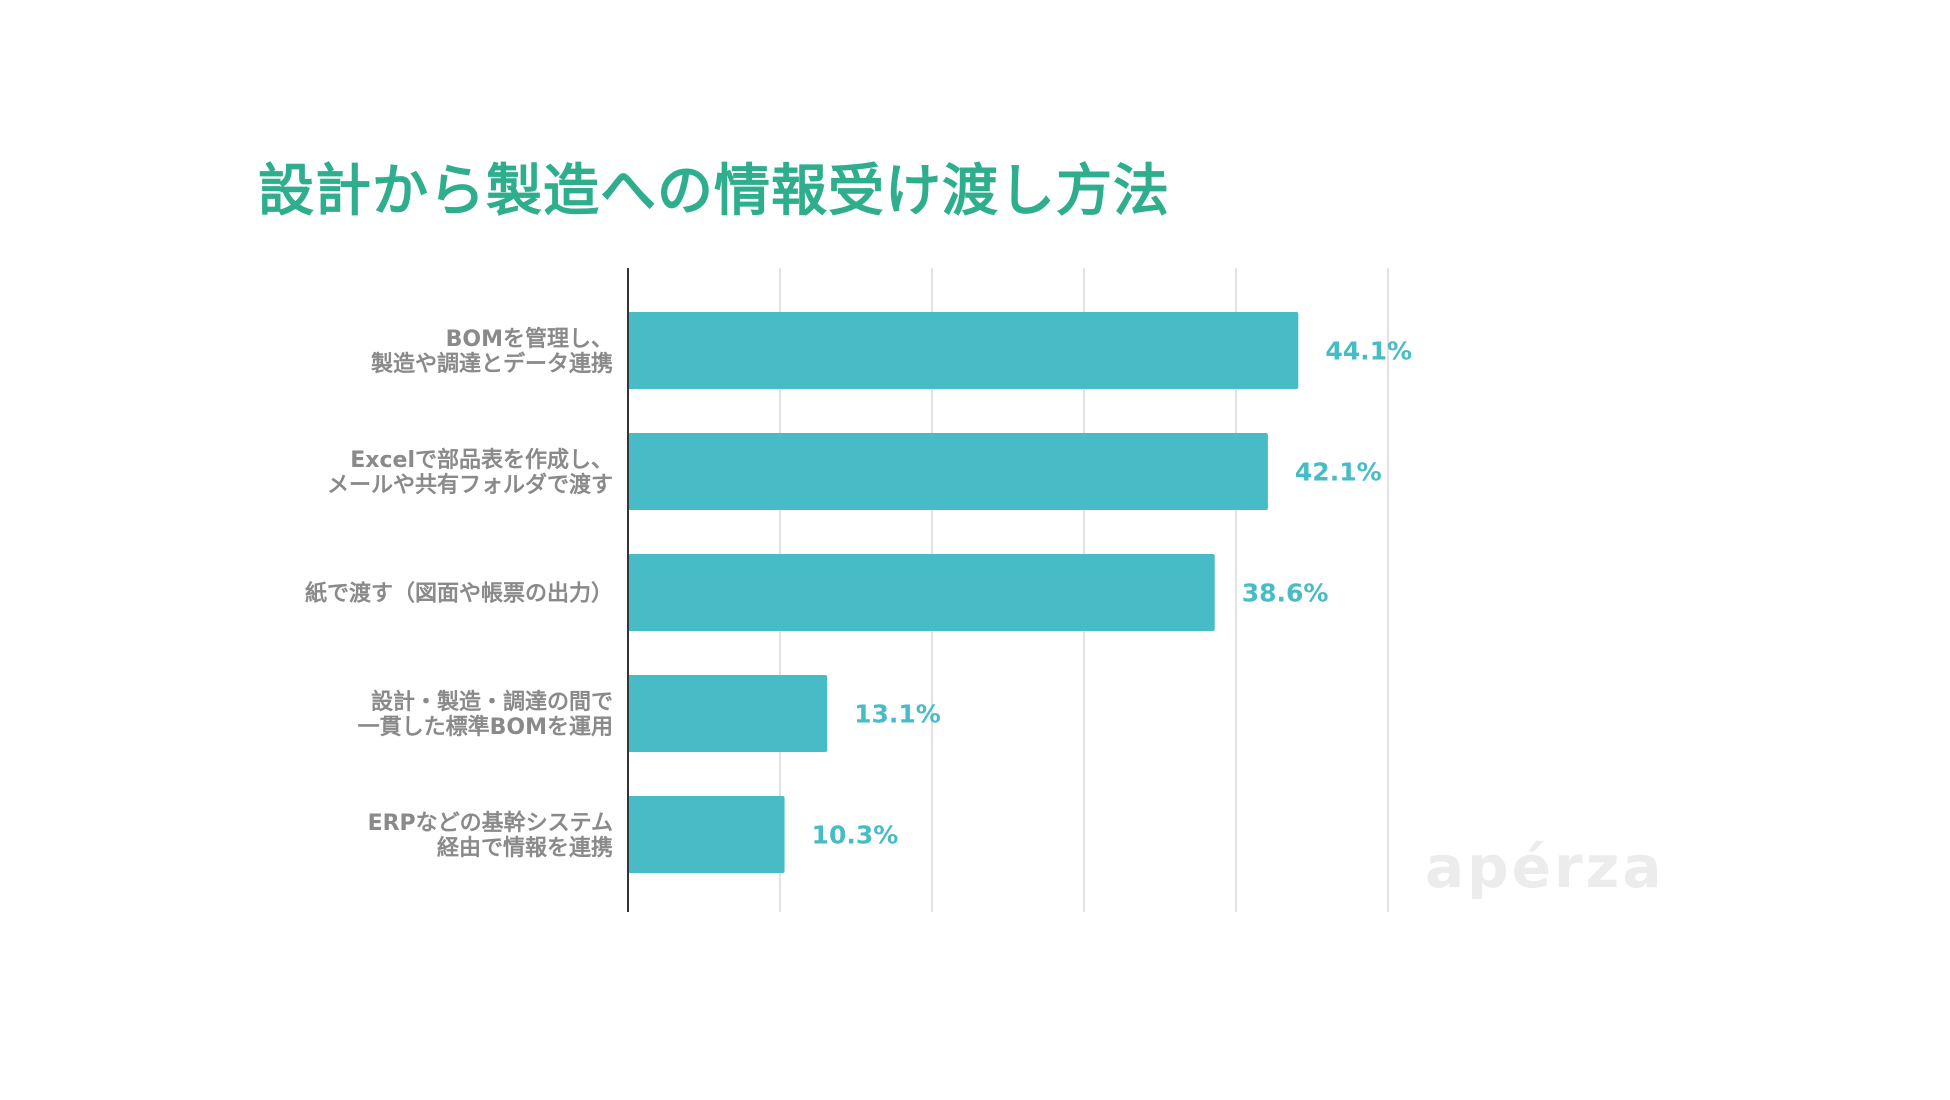 The image size is (1950, 1100). I want to click on category-label: BOMを管理し、製造や調達とデータ連携, so click(491, 351).